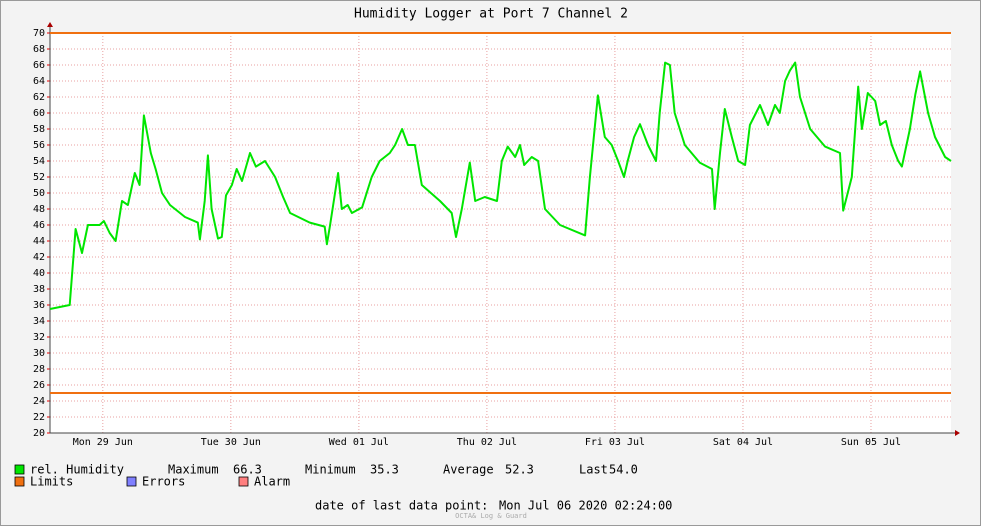 The height and width of the screenshot is (526, 981). Describe the element at coordinates (77, 470) in the screenshot. I see `legend-label: rel. Humidity` at that location.